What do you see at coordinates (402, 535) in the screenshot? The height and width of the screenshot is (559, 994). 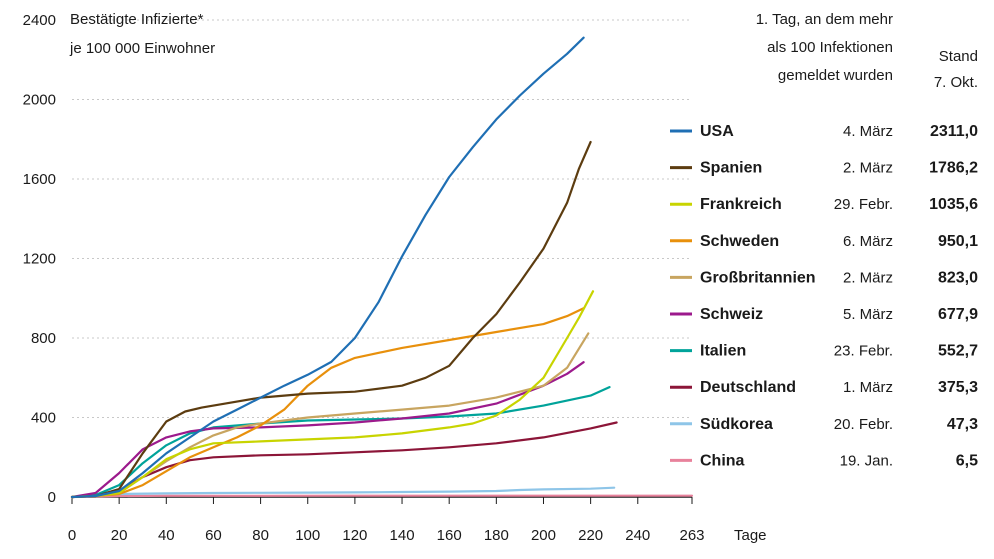 I see `x-tick-label: 140` at bounding box center [402, 535].